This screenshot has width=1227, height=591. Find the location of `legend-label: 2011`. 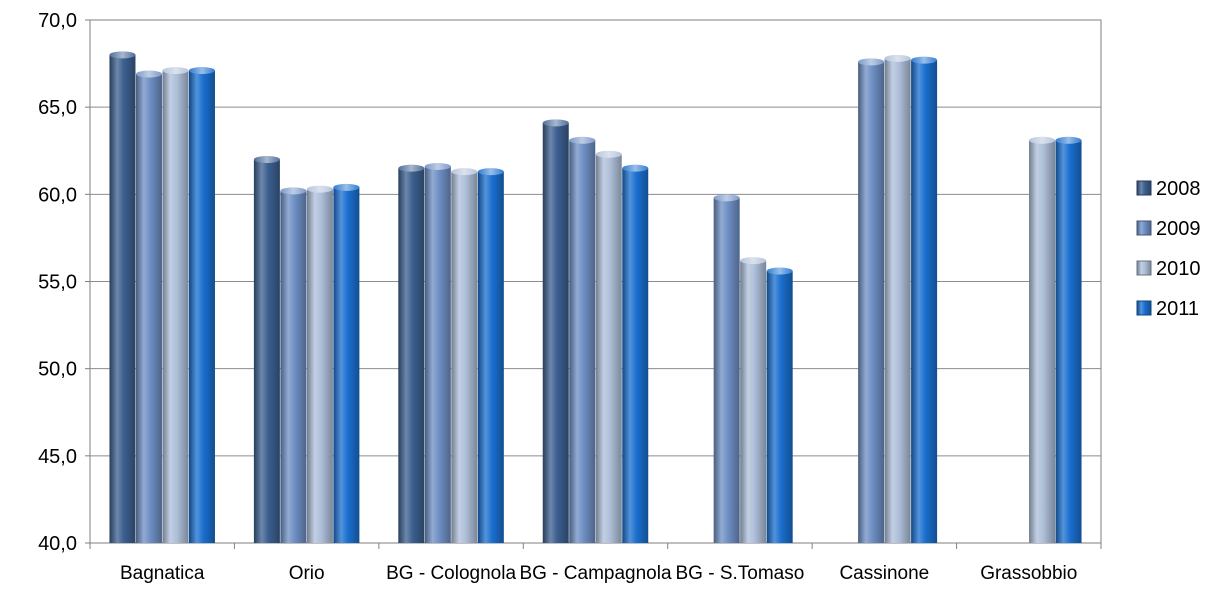

legend-label: 2011 is located at coordinates (1177, 309).